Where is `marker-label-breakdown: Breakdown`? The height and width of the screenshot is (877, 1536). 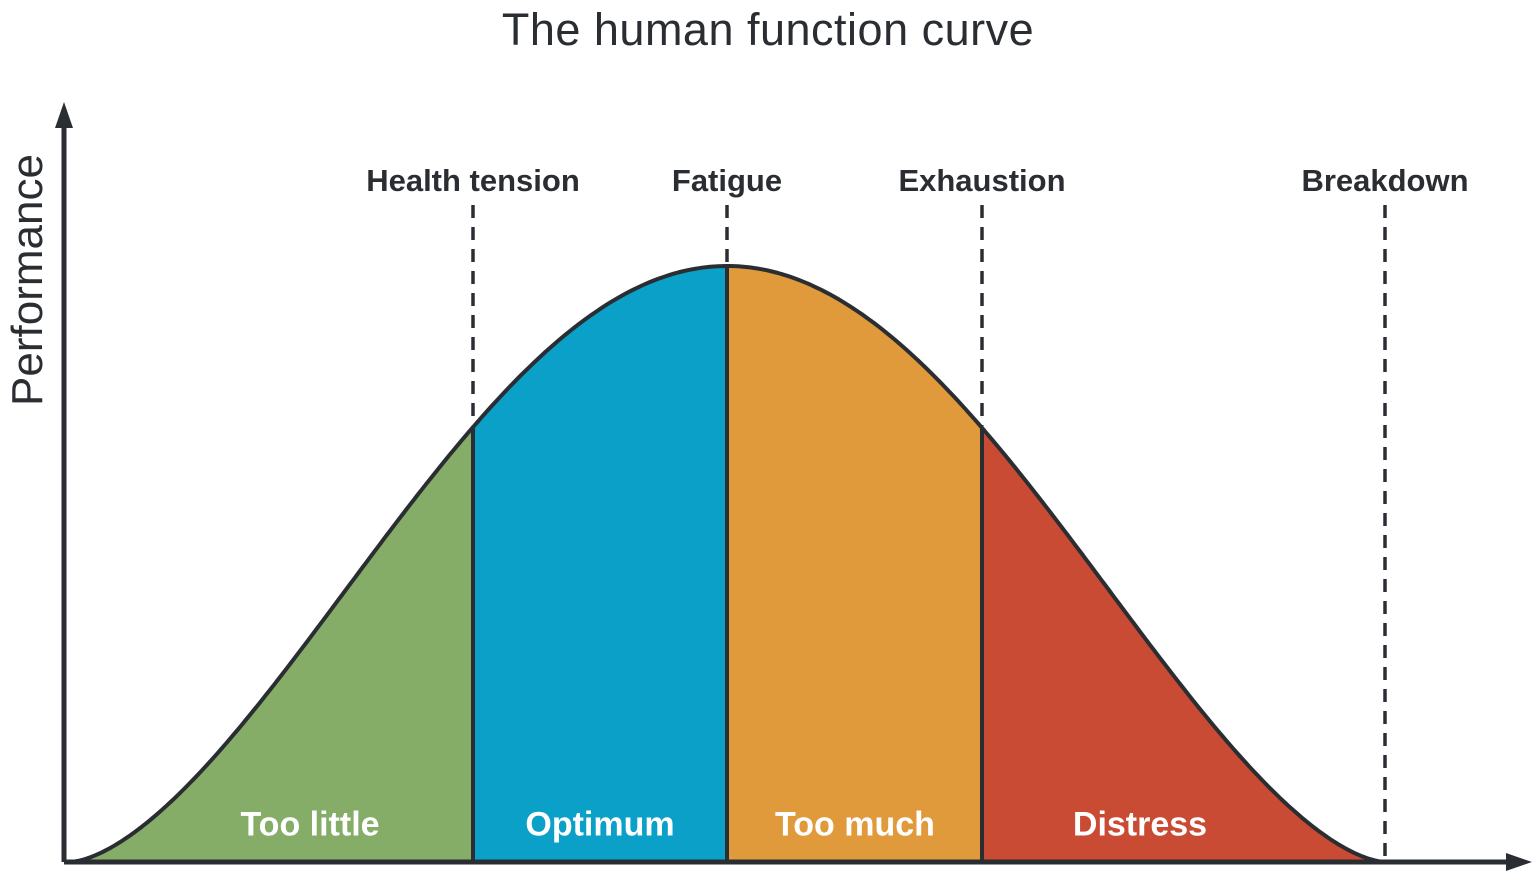 marker-label-breakdown: Breakdown is located at coordinates (1385, 180).